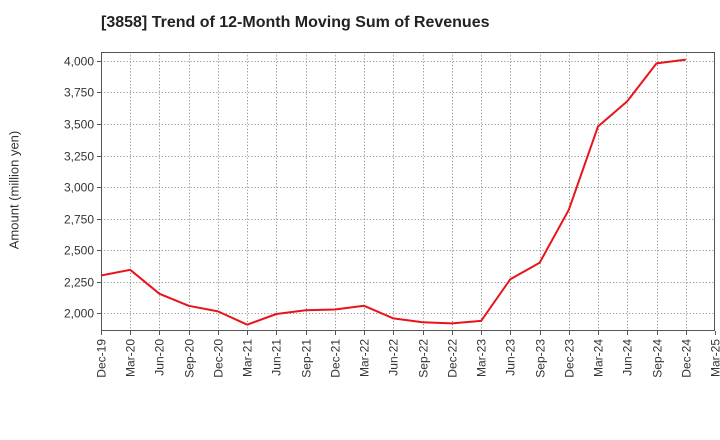 The width and height of the screenshot is (720, 440). Describe the element at coordinates (714, 358) in the screenshot. I see `x-tick-label: Mar-25` at that location.